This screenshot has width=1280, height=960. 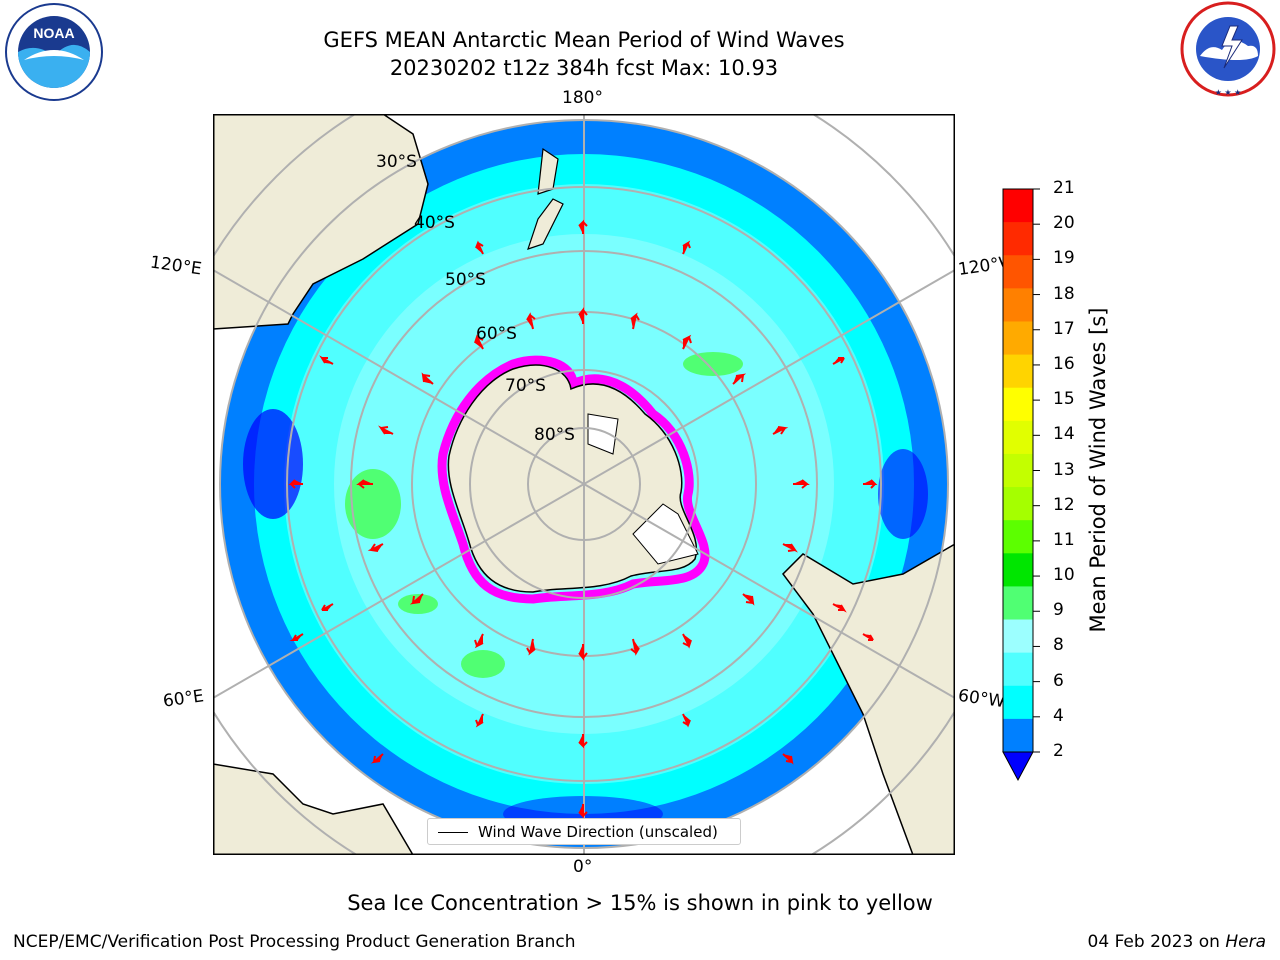 I want to click on footer-machine: Hera, so click(x=1245, y=942).